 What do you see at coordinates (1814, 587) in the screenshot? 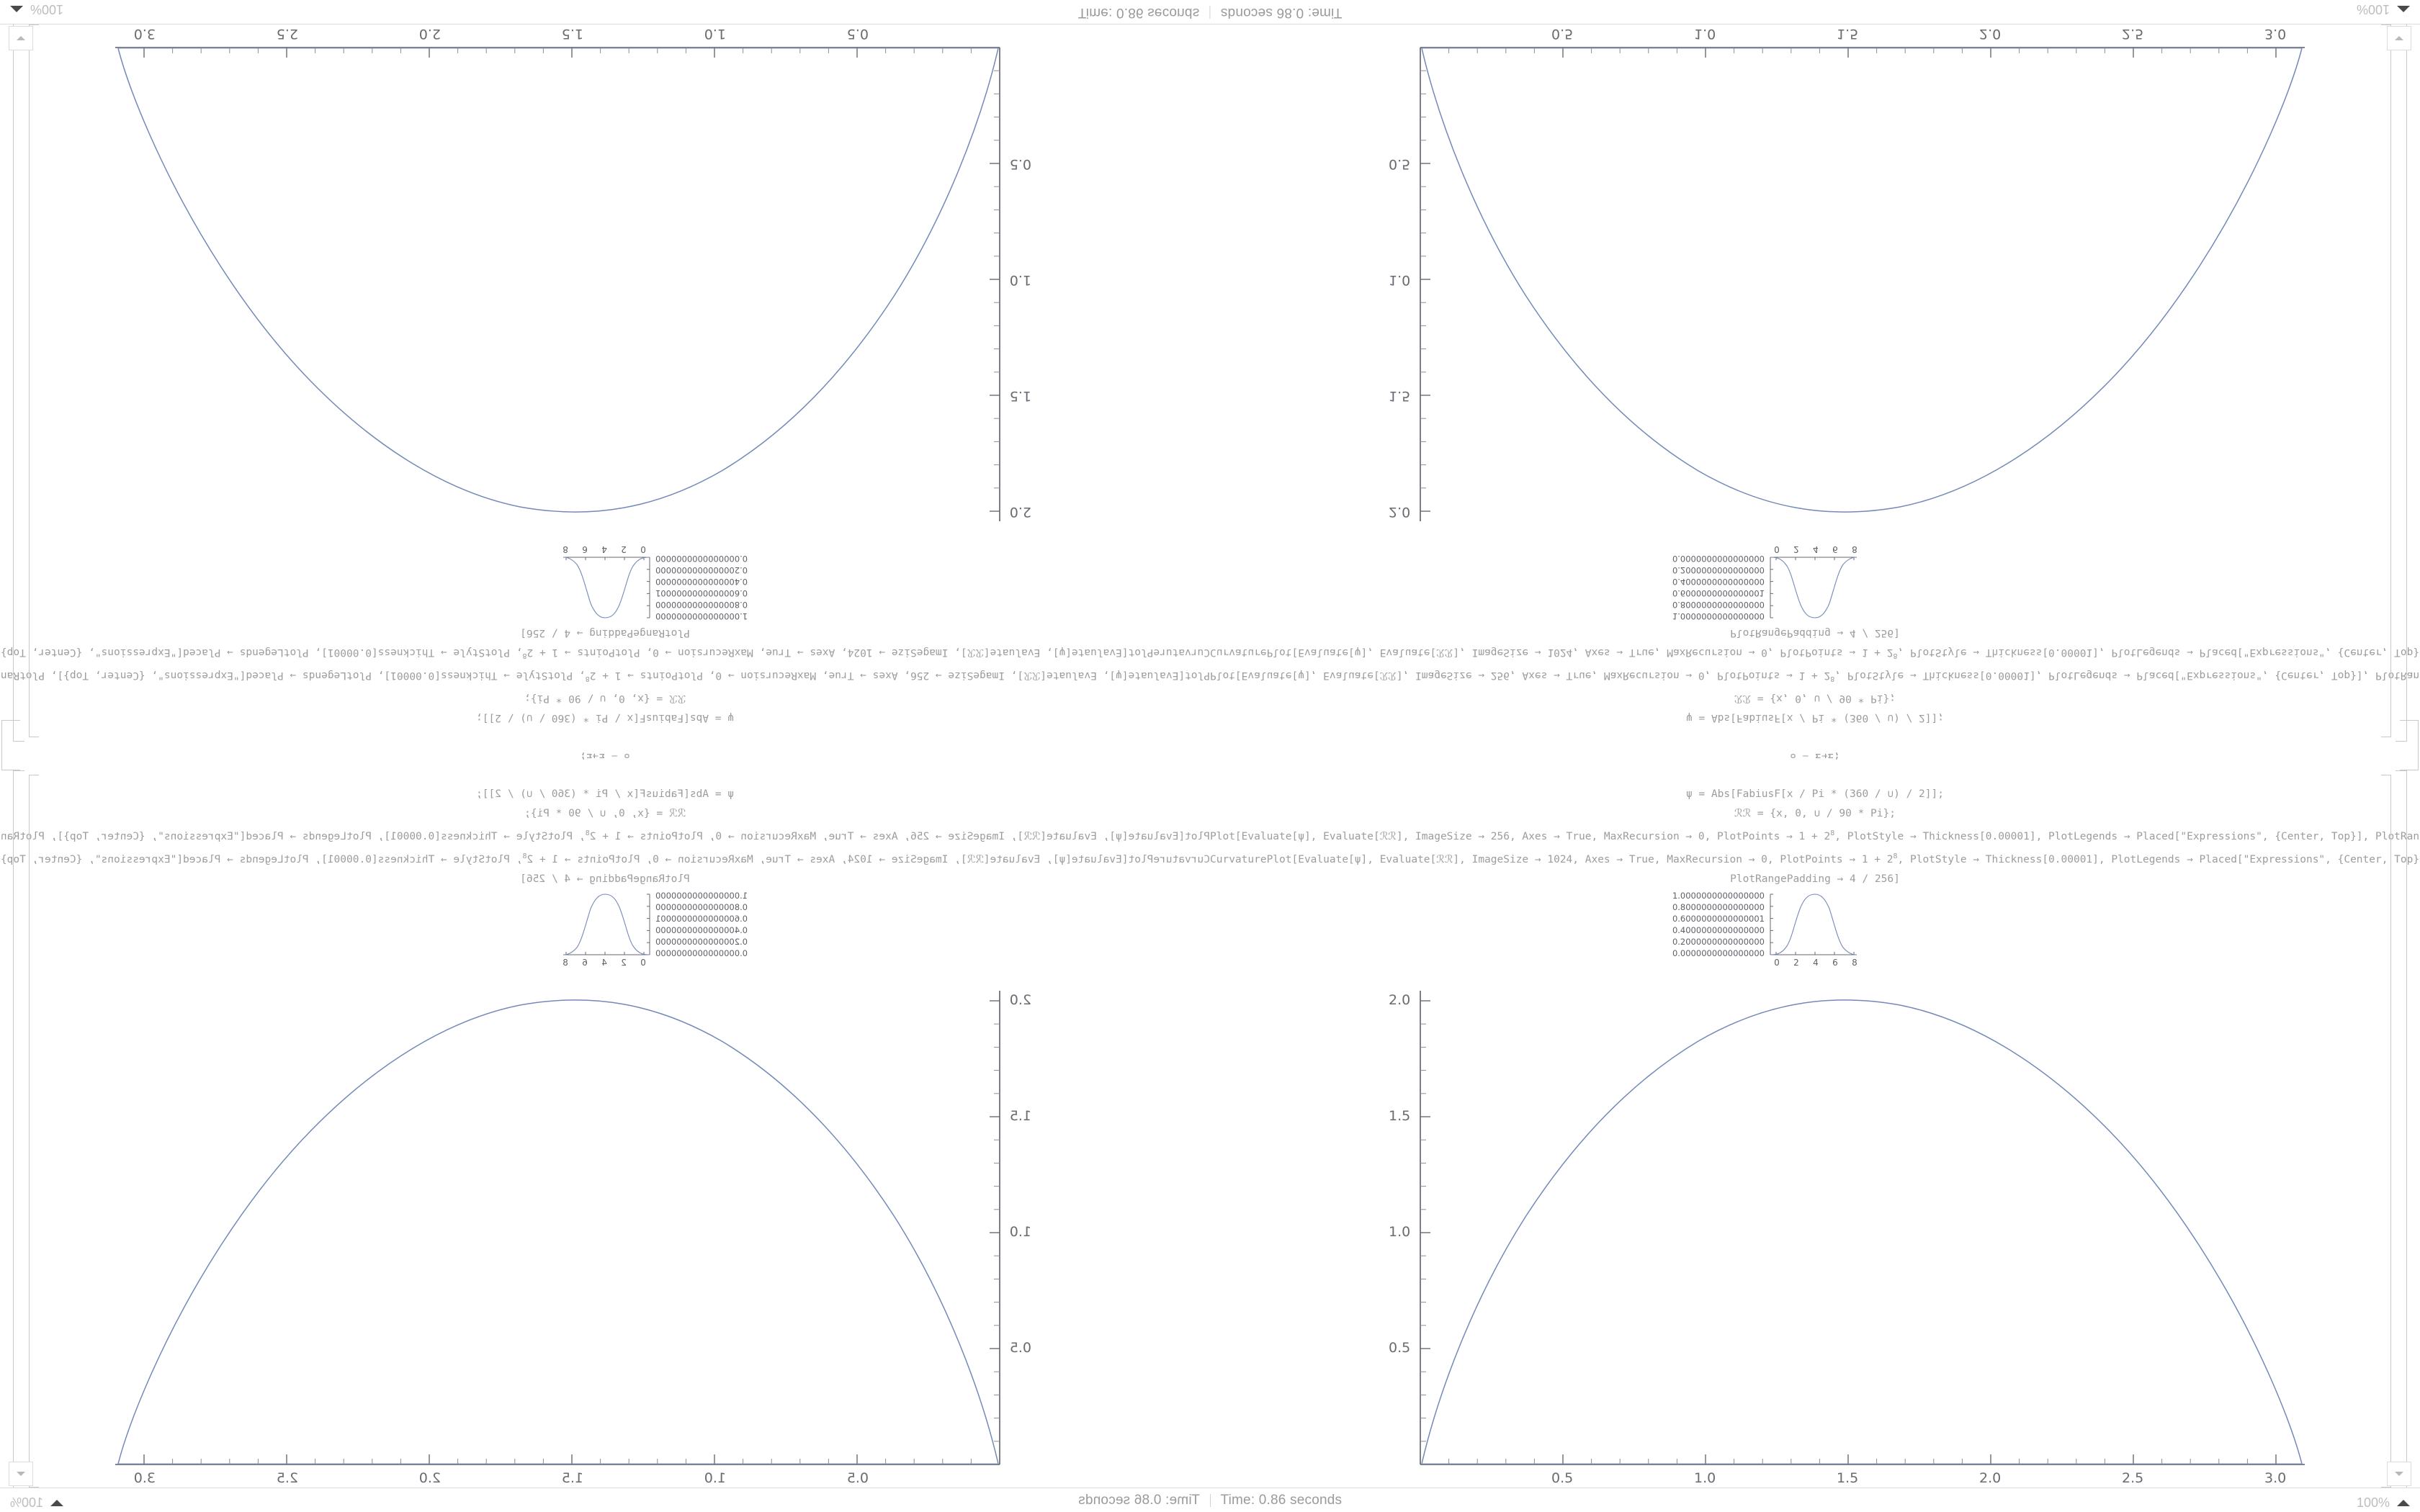
I see `inset-curve-svg` at bounding box center [1814, 587].